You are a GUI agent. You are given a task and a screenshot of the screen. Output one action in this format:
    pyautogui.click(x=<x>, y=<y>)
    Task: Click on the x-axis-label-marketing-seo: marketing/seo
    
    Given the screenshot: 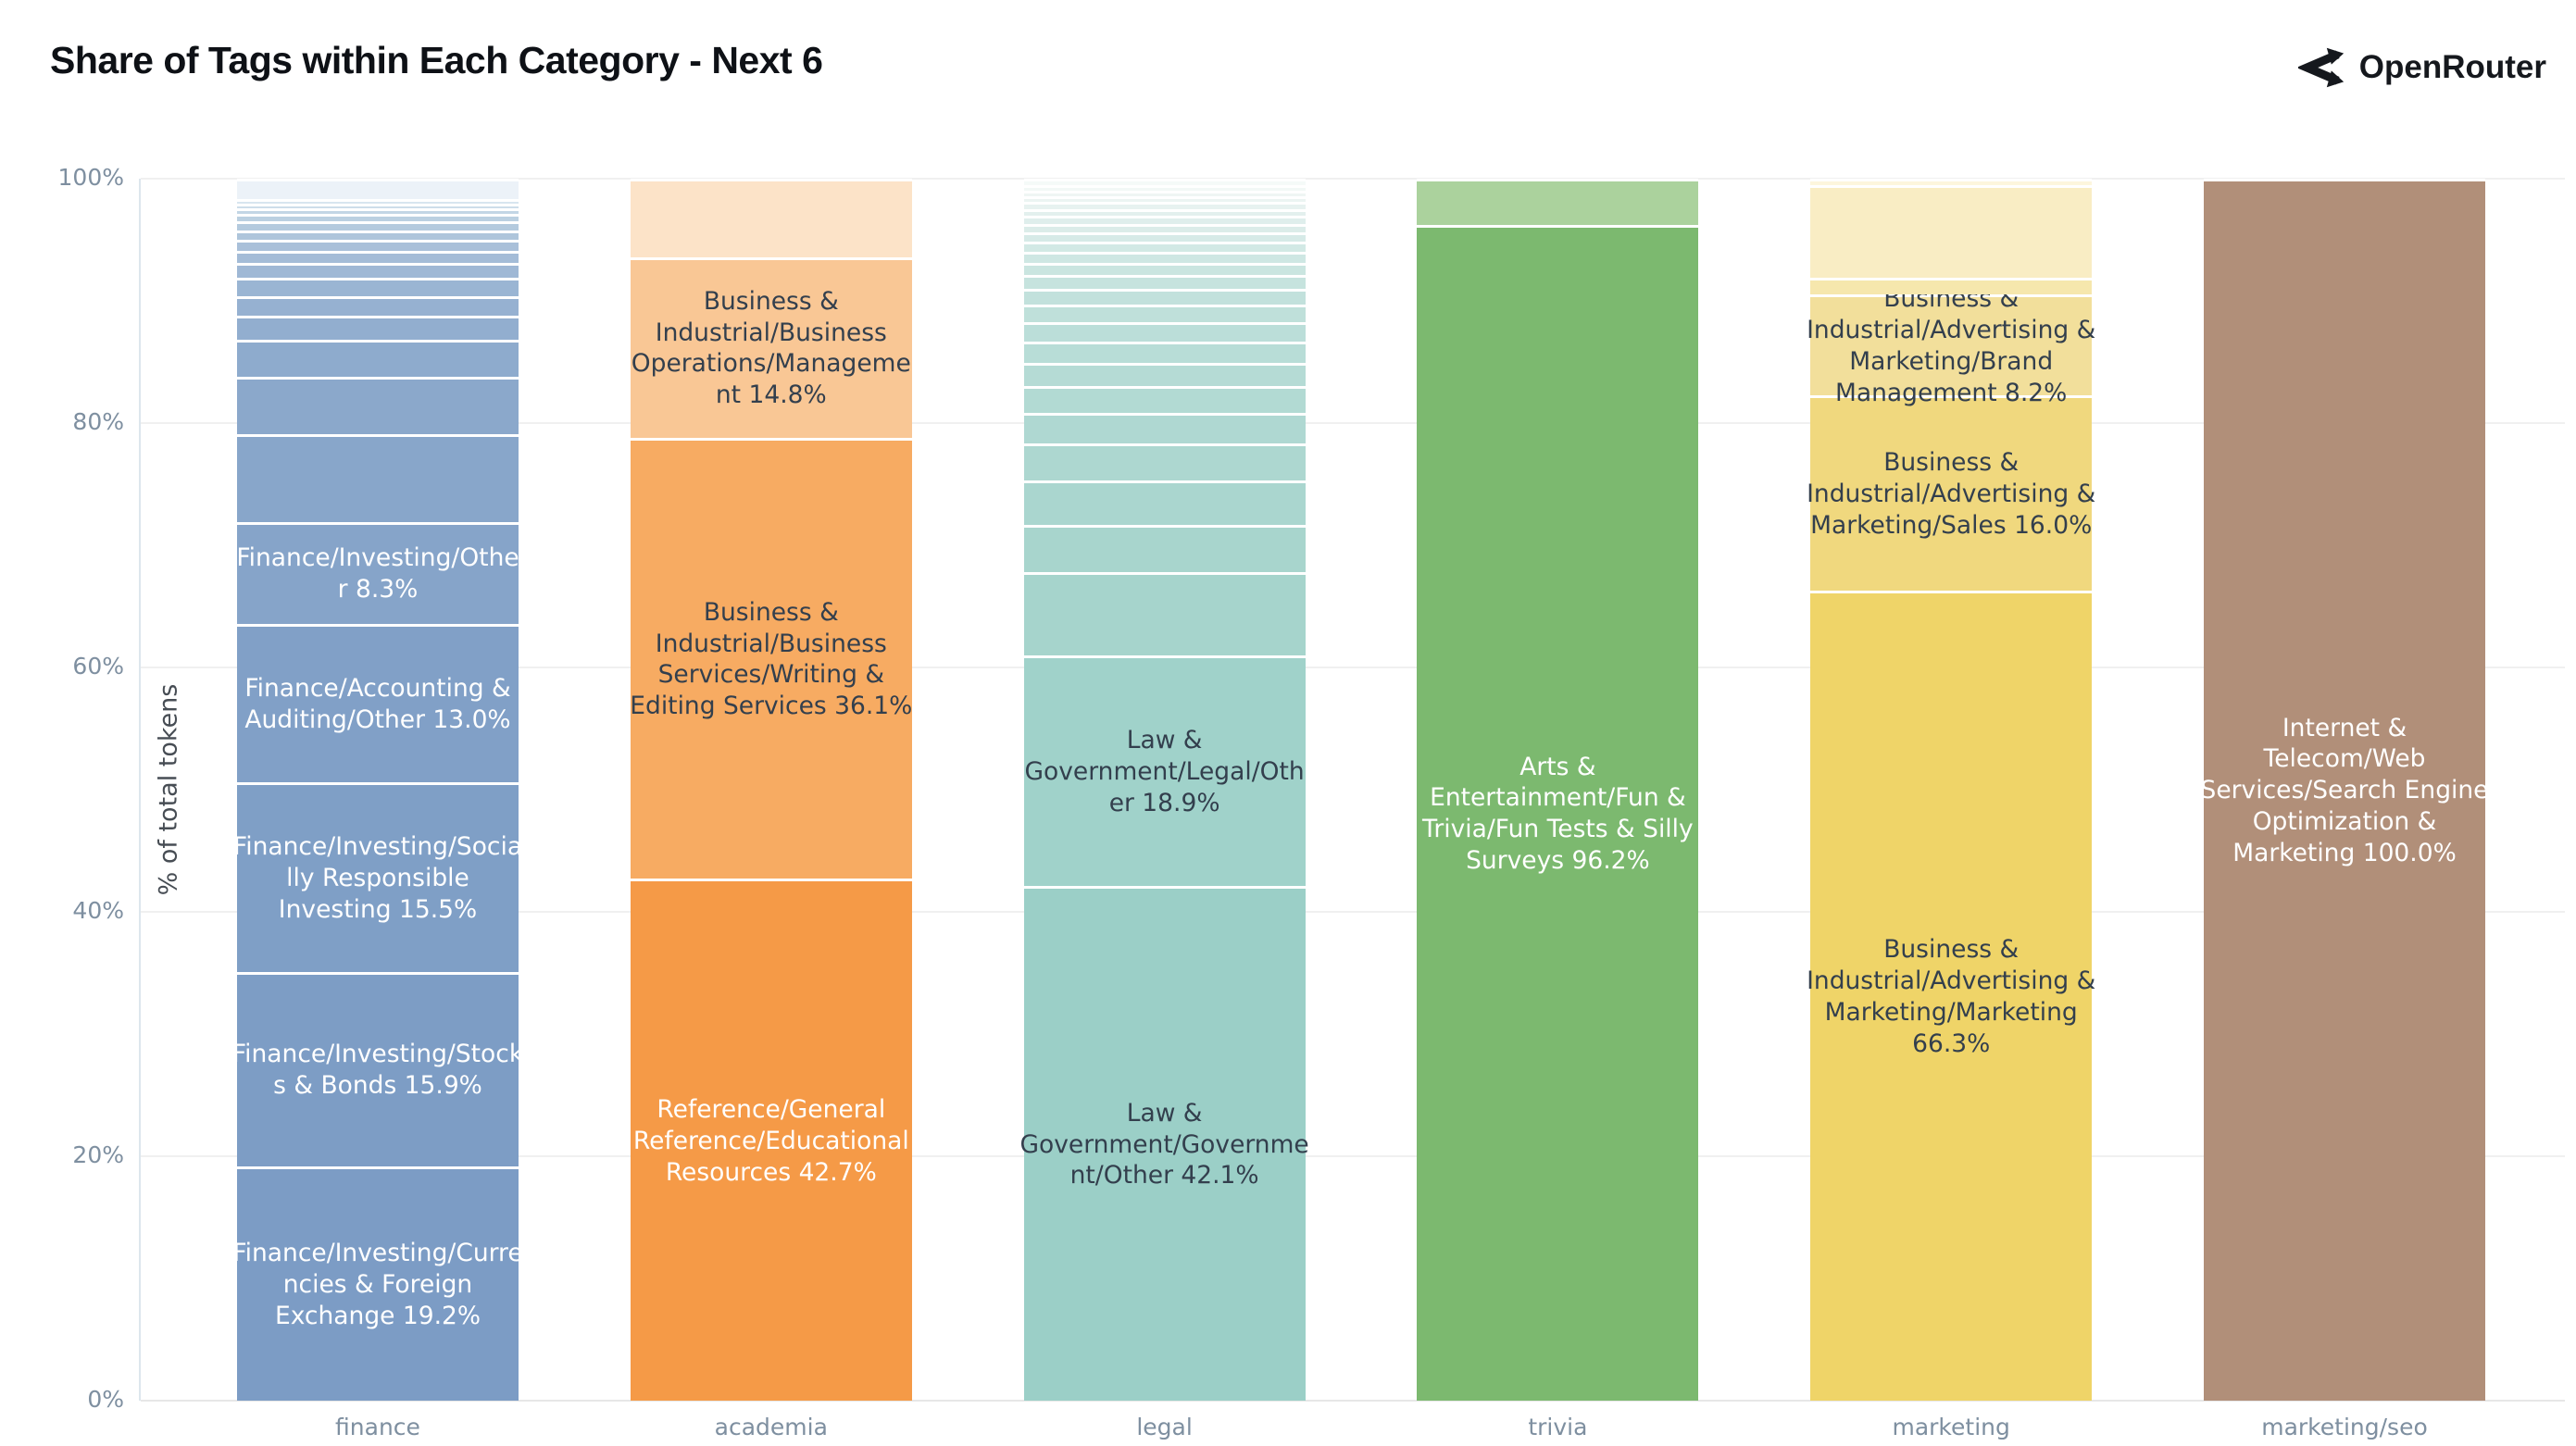 What is the action you would take?
    pyautogui.click(x=2344, y=1427)
    